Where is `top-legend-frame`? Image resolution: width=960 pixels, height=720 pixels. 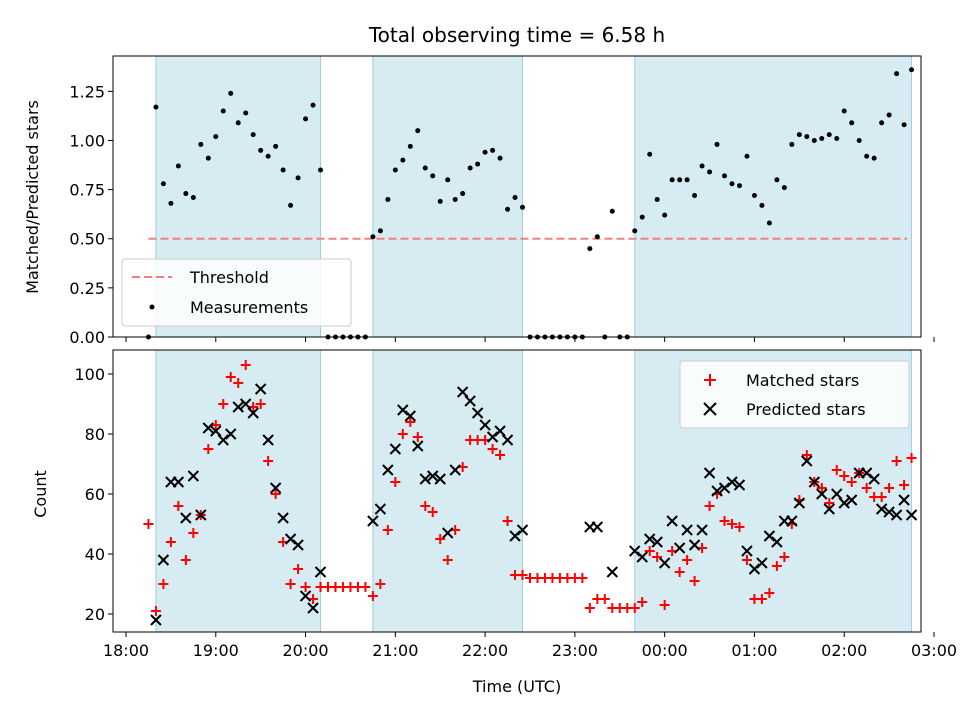 top-legend-frame is located at coordinates (236, 292).